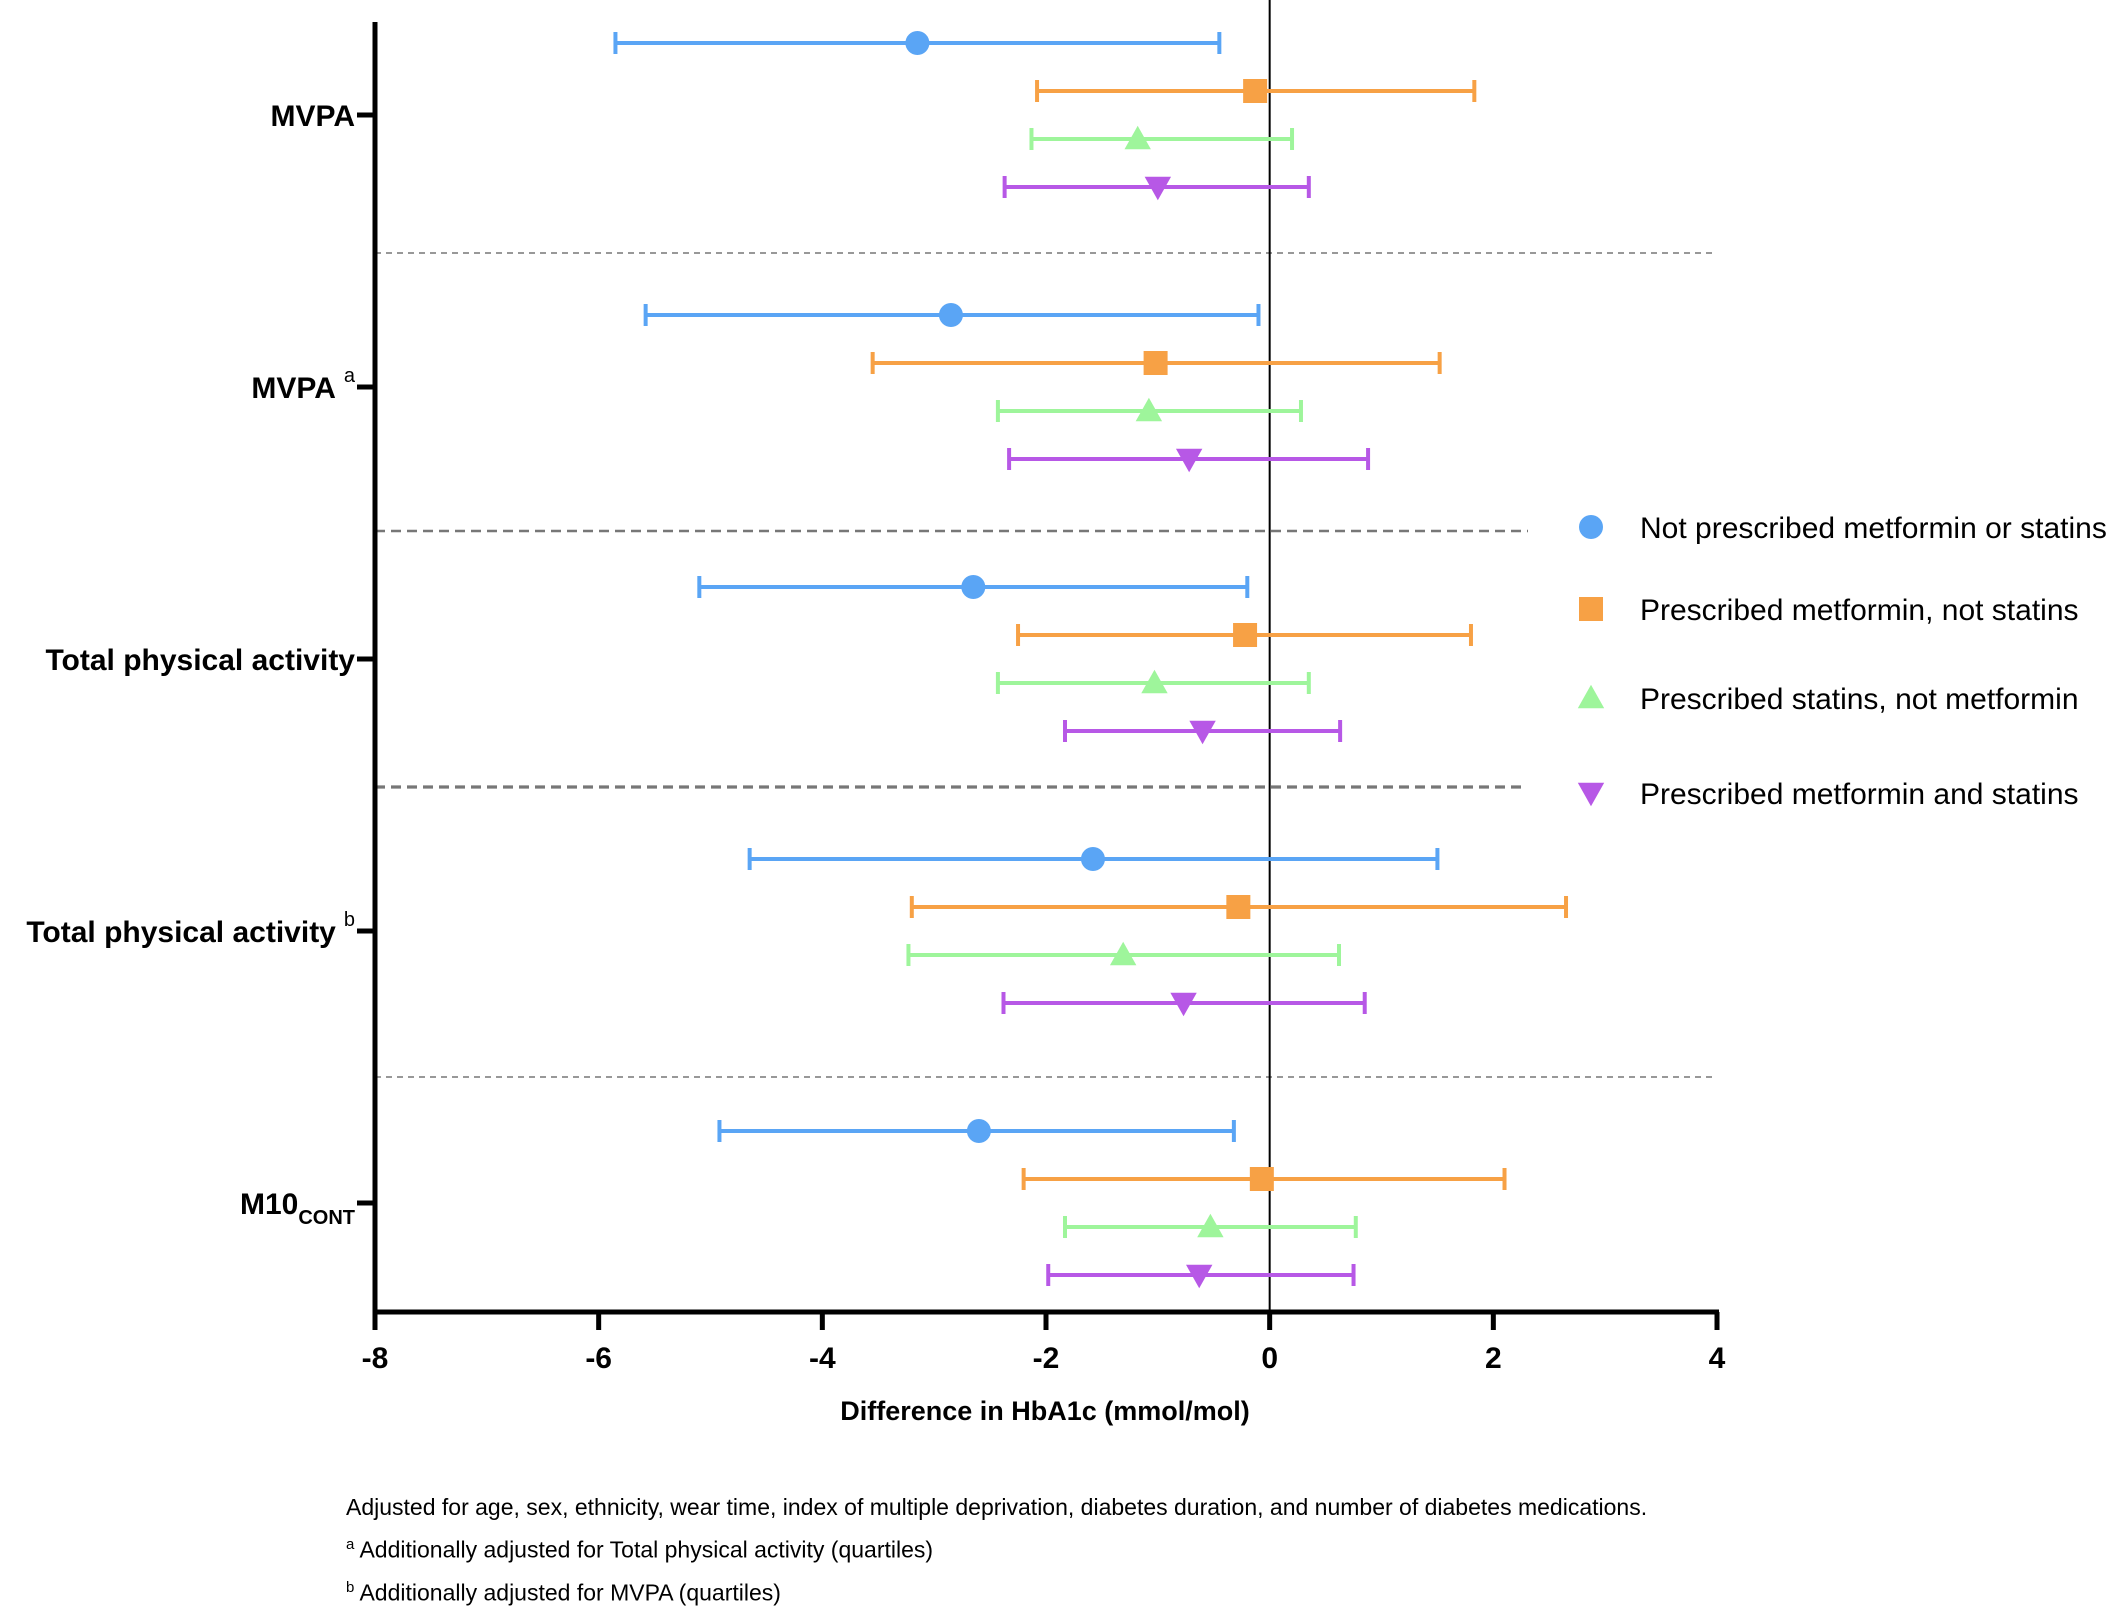  Describe the element at coordinates (269, 1204) in the screenshot. I see `row-label-text: M10` at that location.